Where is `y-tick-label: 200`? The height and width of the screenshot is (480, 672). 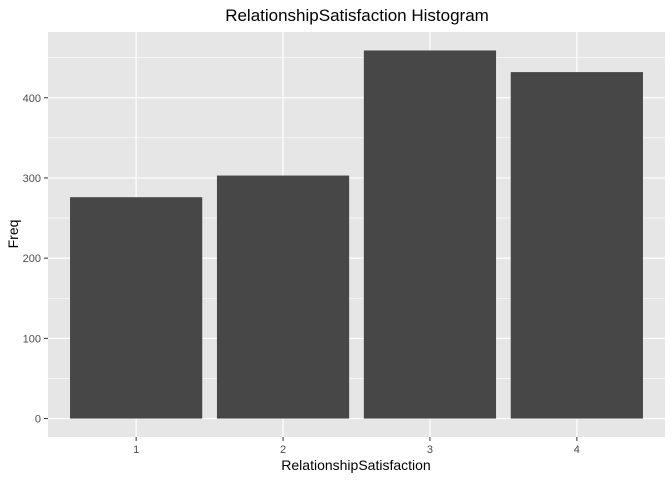
y-tick-label: 200 is located at coordinates (32, 259).